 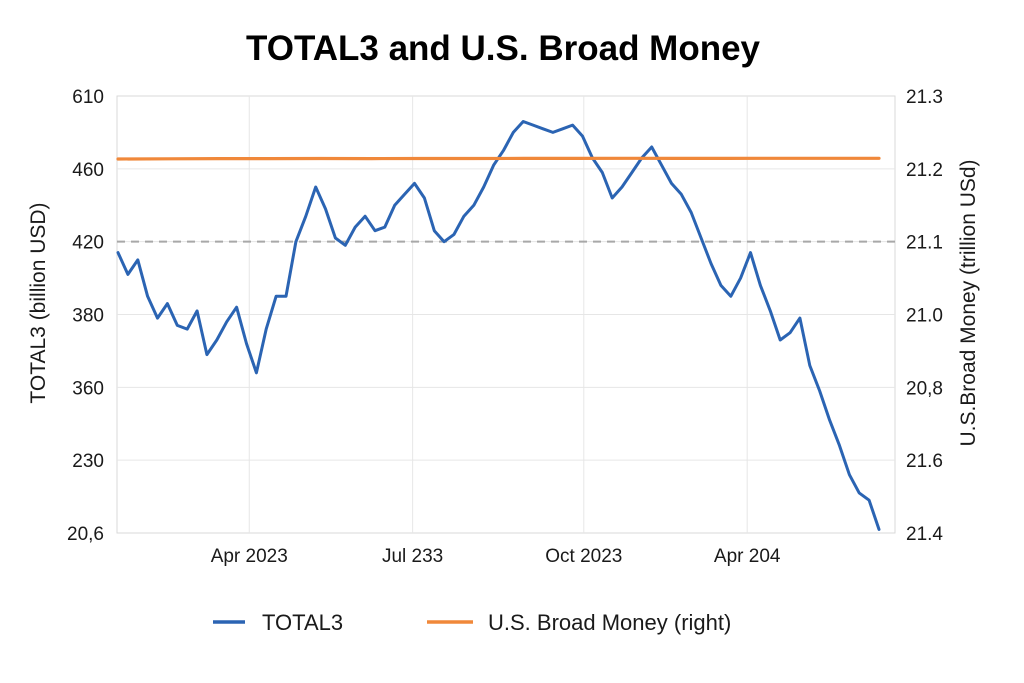 What do you see at coordinates (302, 622) in the screenshot?
I see `legend-label-total3: TOTAL3` at bounding box center [302, 622].